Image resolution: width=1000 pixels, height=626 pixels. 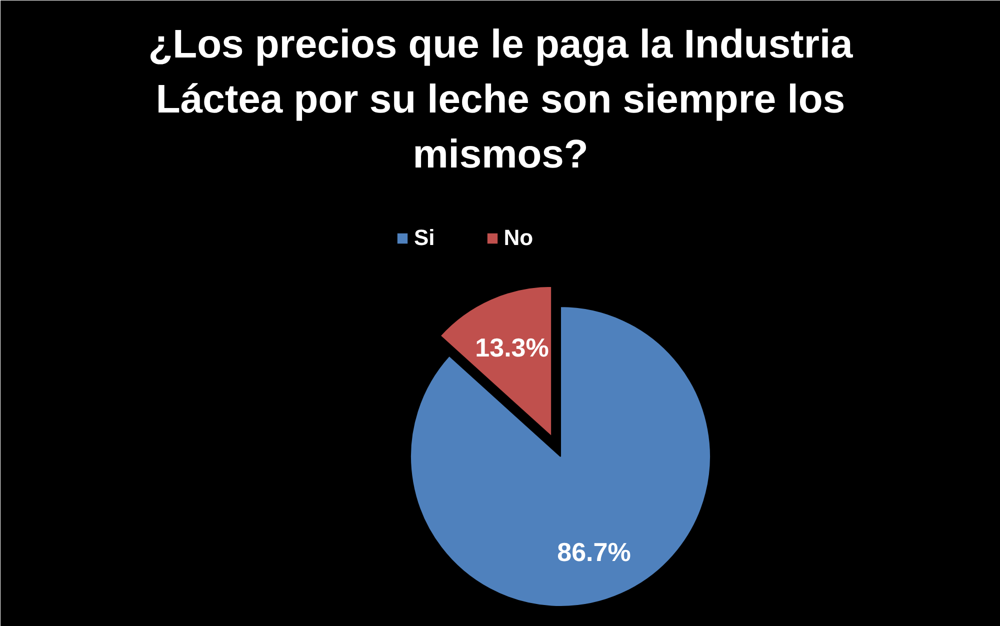 I want to click on legend-label: Si, so click(x=424, y=238).